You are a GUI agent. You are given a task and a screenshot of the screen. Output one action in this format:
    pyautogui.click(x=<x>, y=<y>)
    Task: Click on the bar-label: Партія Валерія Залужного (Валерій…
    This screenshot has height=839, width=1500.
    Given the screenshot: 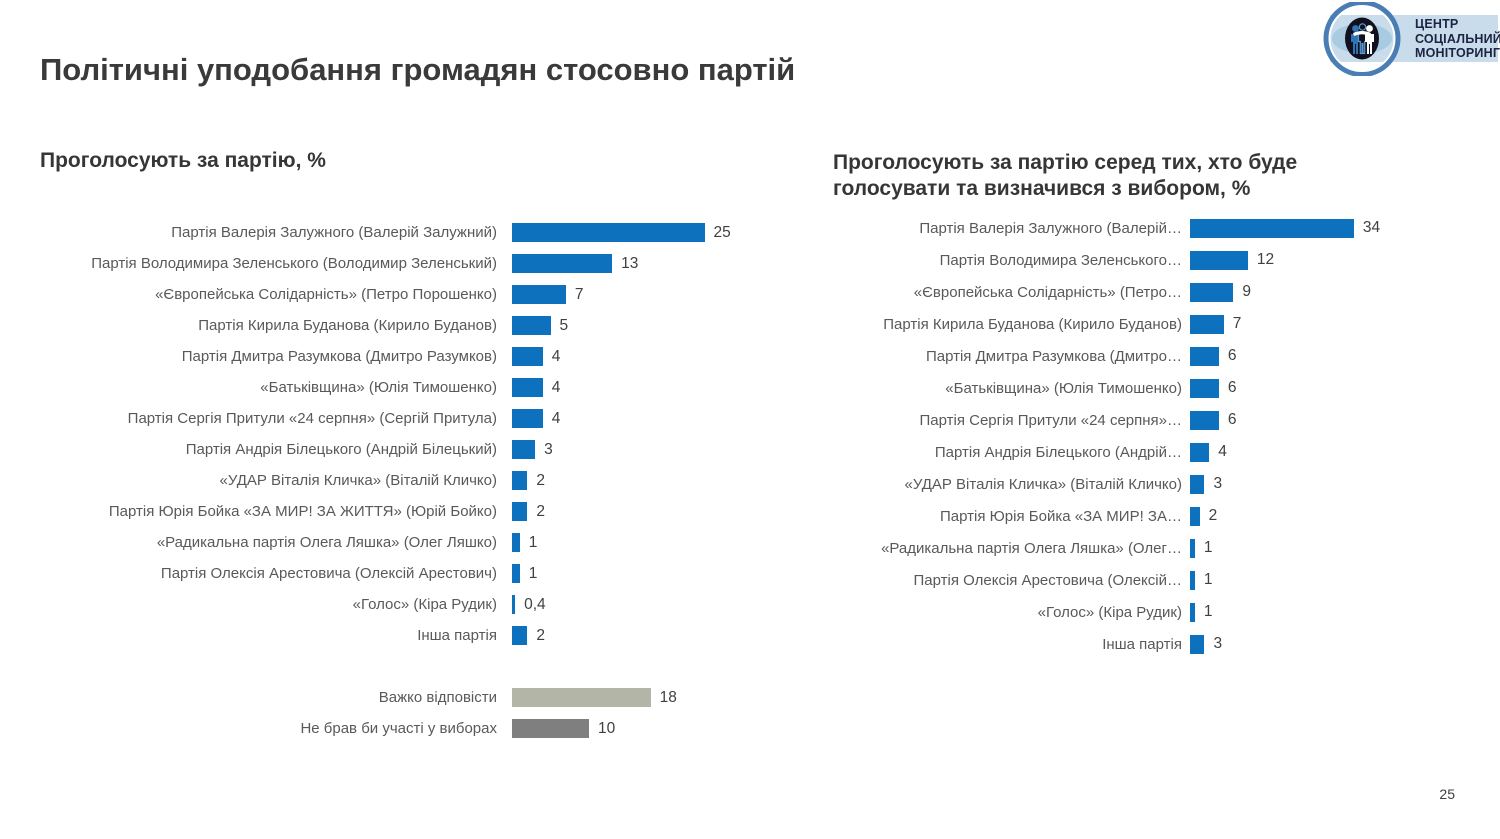 What is the action you would take?
    pyautogui.click(x=1050, y=228)
    